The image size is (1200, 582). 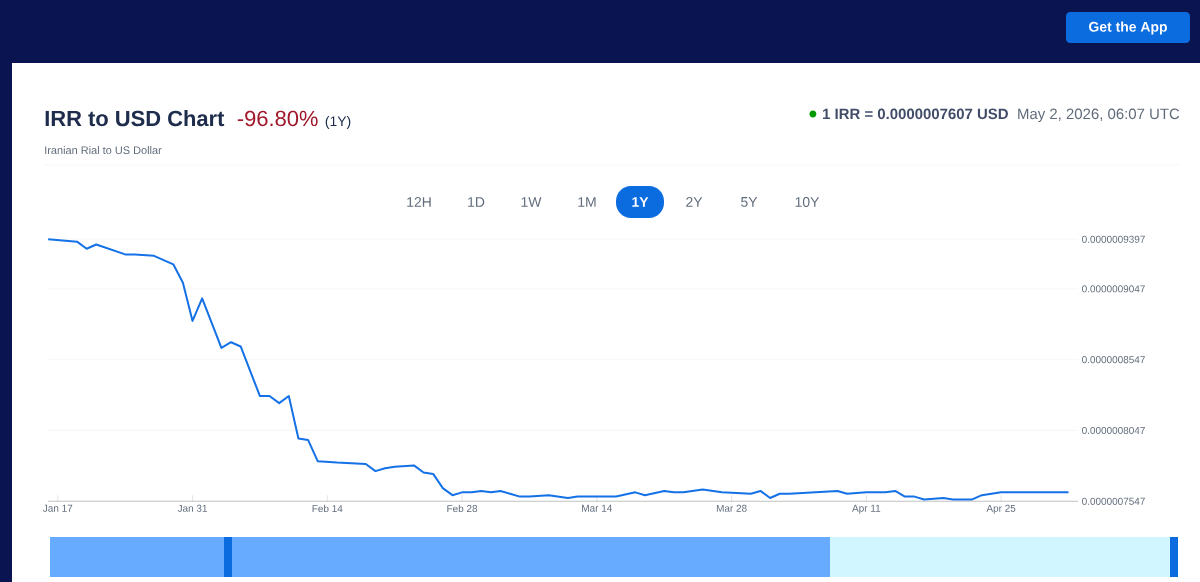 I want to click on text: Get the App, so click(x=1128, y=28).